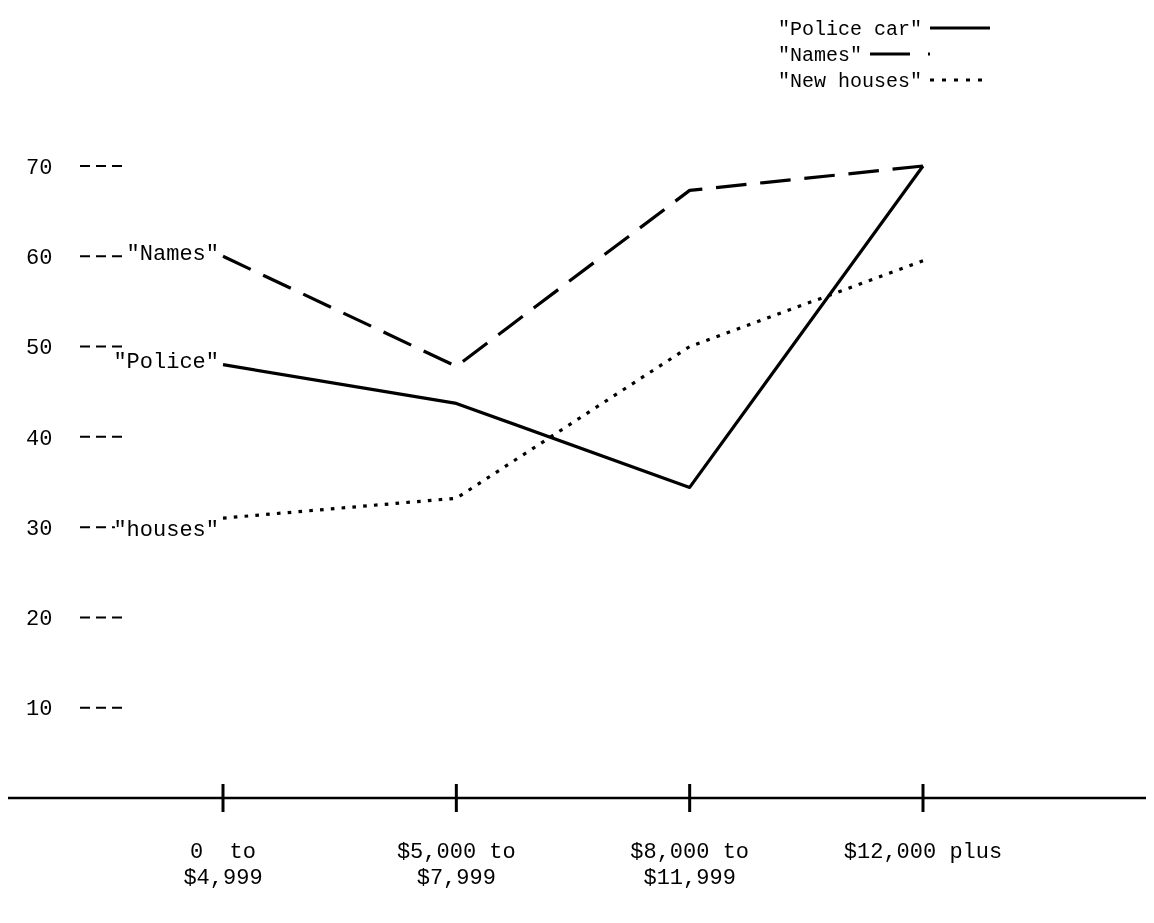 This screenshot has height=923, width=1154. What do you see at coordinates (166, 363) in the screenshot?
I see `annotation: "Police"` at bounding box center [166, 363].